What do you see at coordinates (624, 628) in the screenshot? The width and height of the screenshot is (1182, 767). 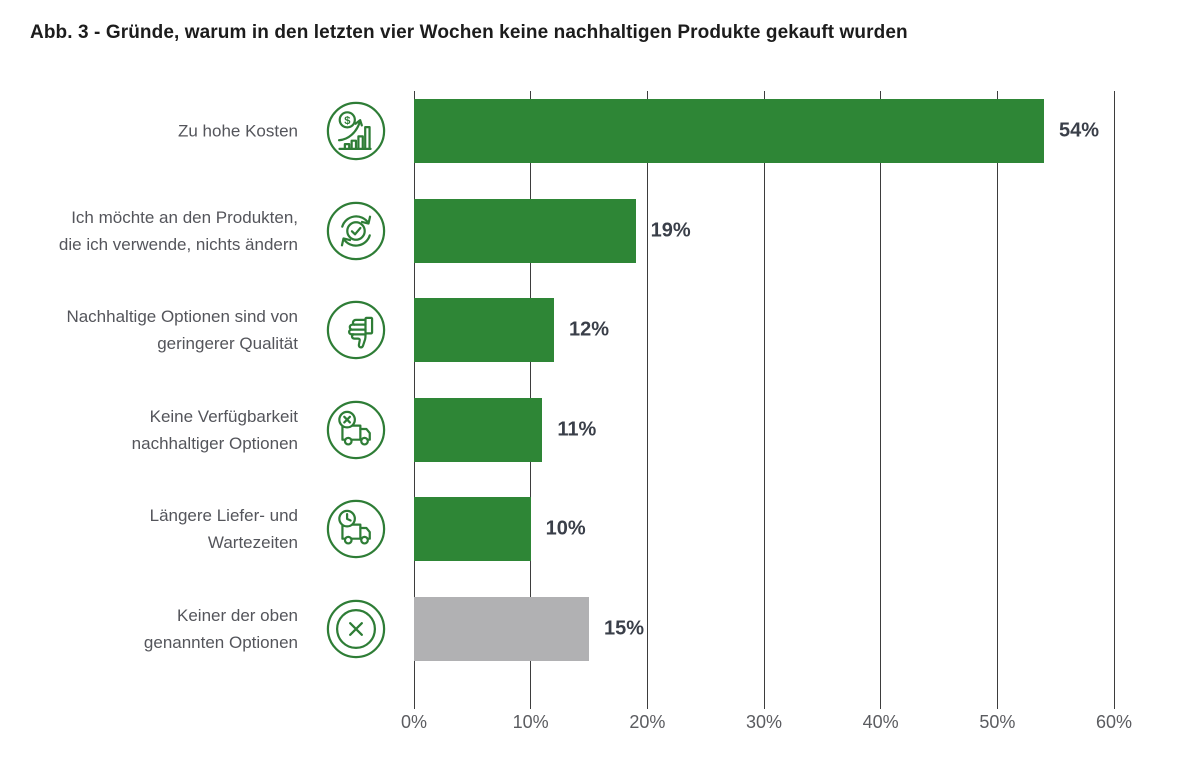 I see `value-label: 15%` at bounding box center [624, 628].